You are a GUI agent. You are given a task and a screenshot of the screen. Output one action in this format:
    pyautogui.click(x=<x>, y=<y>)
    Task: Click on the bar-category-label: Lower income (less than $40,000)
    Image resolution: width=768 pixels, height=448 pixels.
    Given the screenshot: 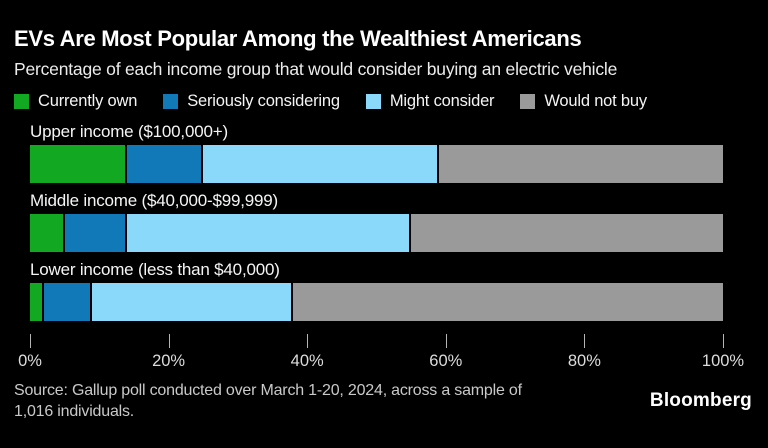 What is the action you would take?
    pyautogui.click(x=155, y=269)
    